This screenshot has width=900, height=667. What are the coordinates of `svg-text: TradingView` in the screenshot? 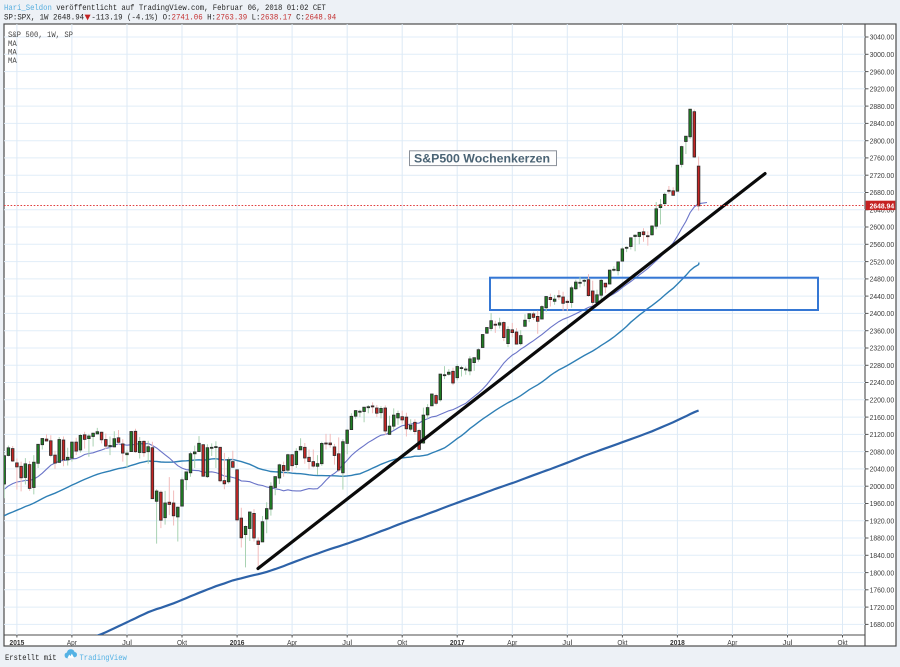 It's located at (103, 658).